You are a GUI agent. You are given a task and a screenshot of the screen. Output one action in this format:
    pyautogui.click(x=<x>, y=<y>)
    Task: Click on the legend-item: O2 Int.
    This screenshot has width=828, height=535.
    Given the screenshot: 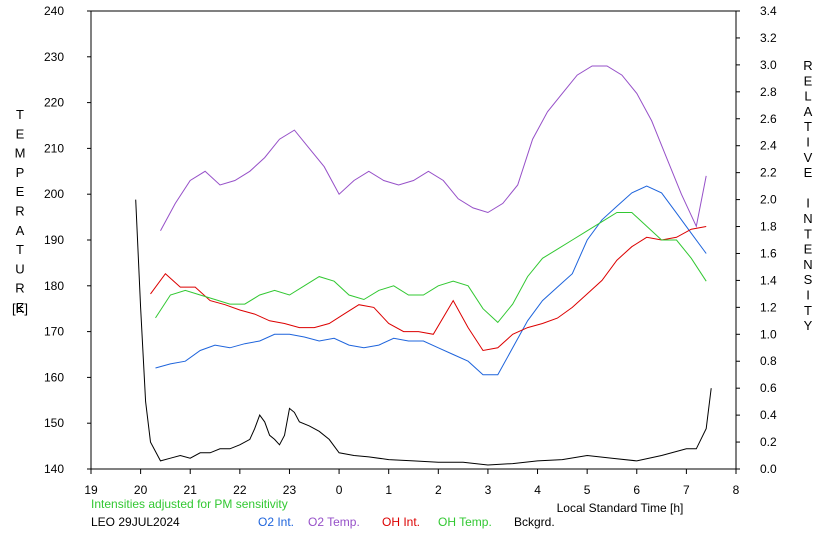 What is the action you would take?
    pyautogui.click(x=276, y=522)
    